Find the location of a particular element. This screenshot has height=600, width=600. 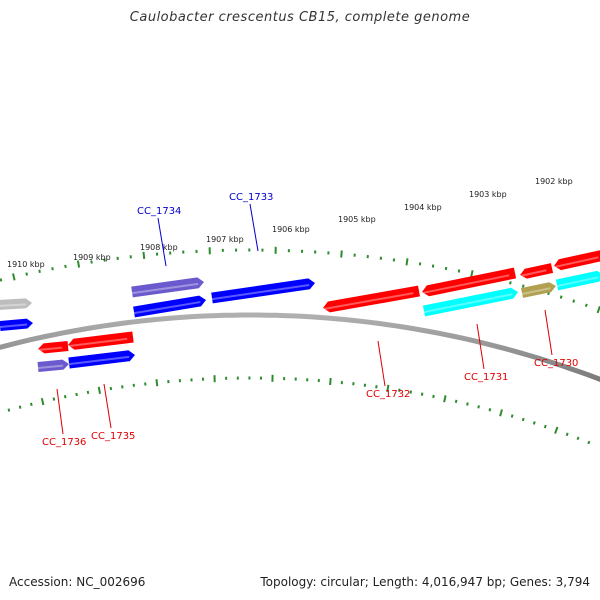

gene-label: CC_1731 is located at coordinates (486, 377).